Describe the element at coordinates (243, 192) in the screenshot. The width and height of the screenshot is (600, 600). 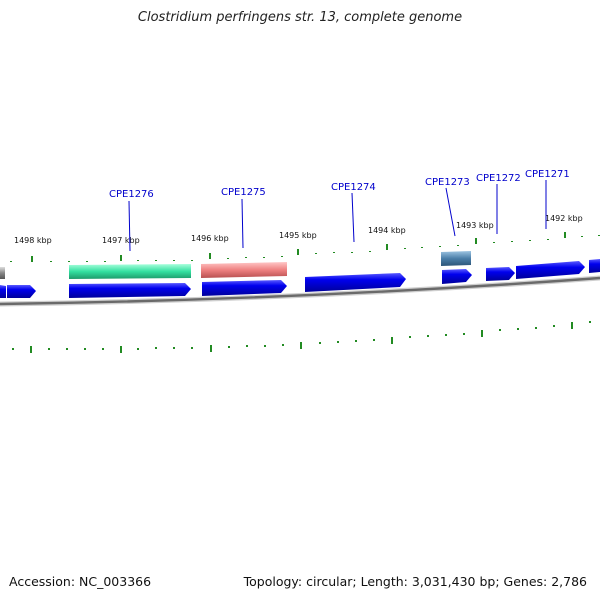
I see `gene-label-cpe1275: CPE1275` at that location.